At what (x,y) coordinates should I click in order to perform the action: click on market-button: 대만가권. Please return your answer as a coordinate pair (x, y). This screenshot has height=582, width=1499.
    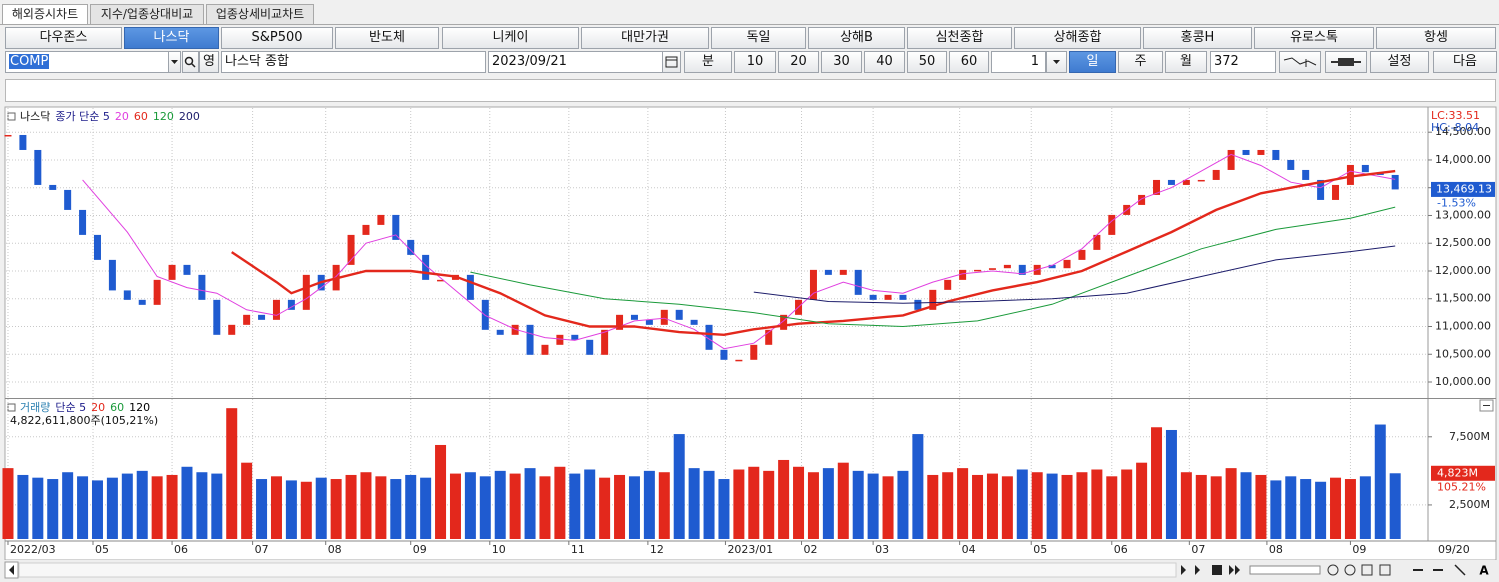
    Looking at the image, I should click on (645, 38).